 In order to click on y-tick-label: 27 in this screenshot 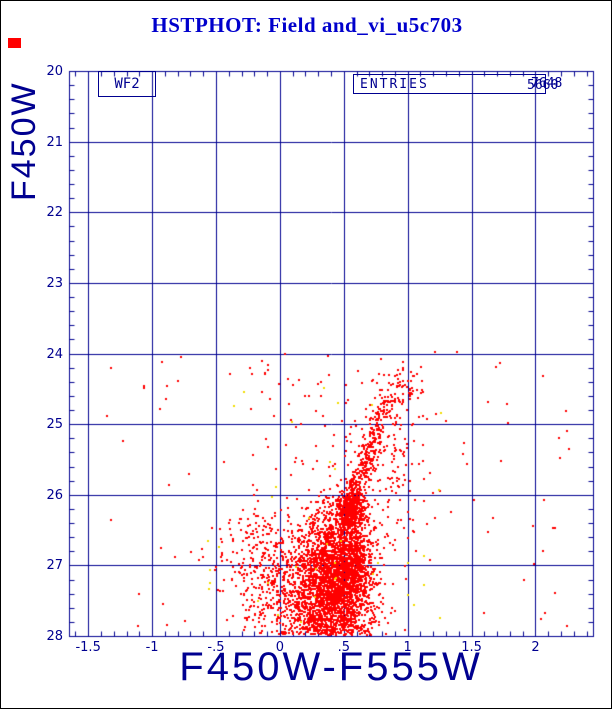, I will do `click(54, 566)`.